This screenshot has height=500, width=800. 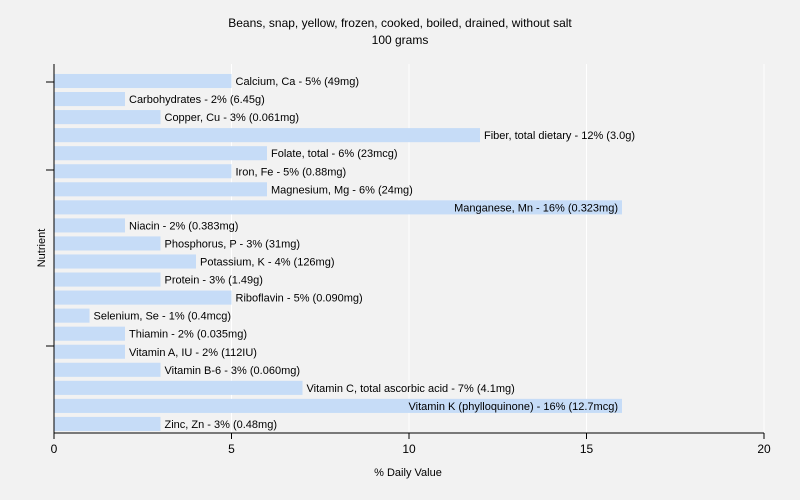 I want to click on bar-label: Thiamin - 2% (0.035mg), so click(x=188, y=335).